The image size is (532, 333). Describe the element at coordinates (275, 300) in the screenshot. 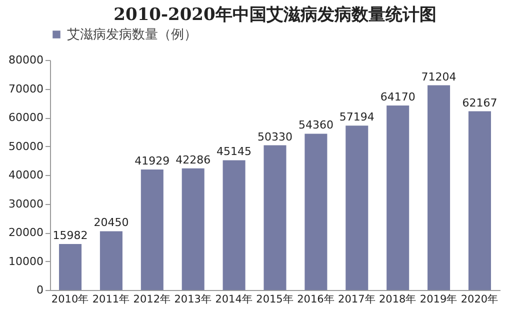

I see `x-tick-label: 2015年` at that location.